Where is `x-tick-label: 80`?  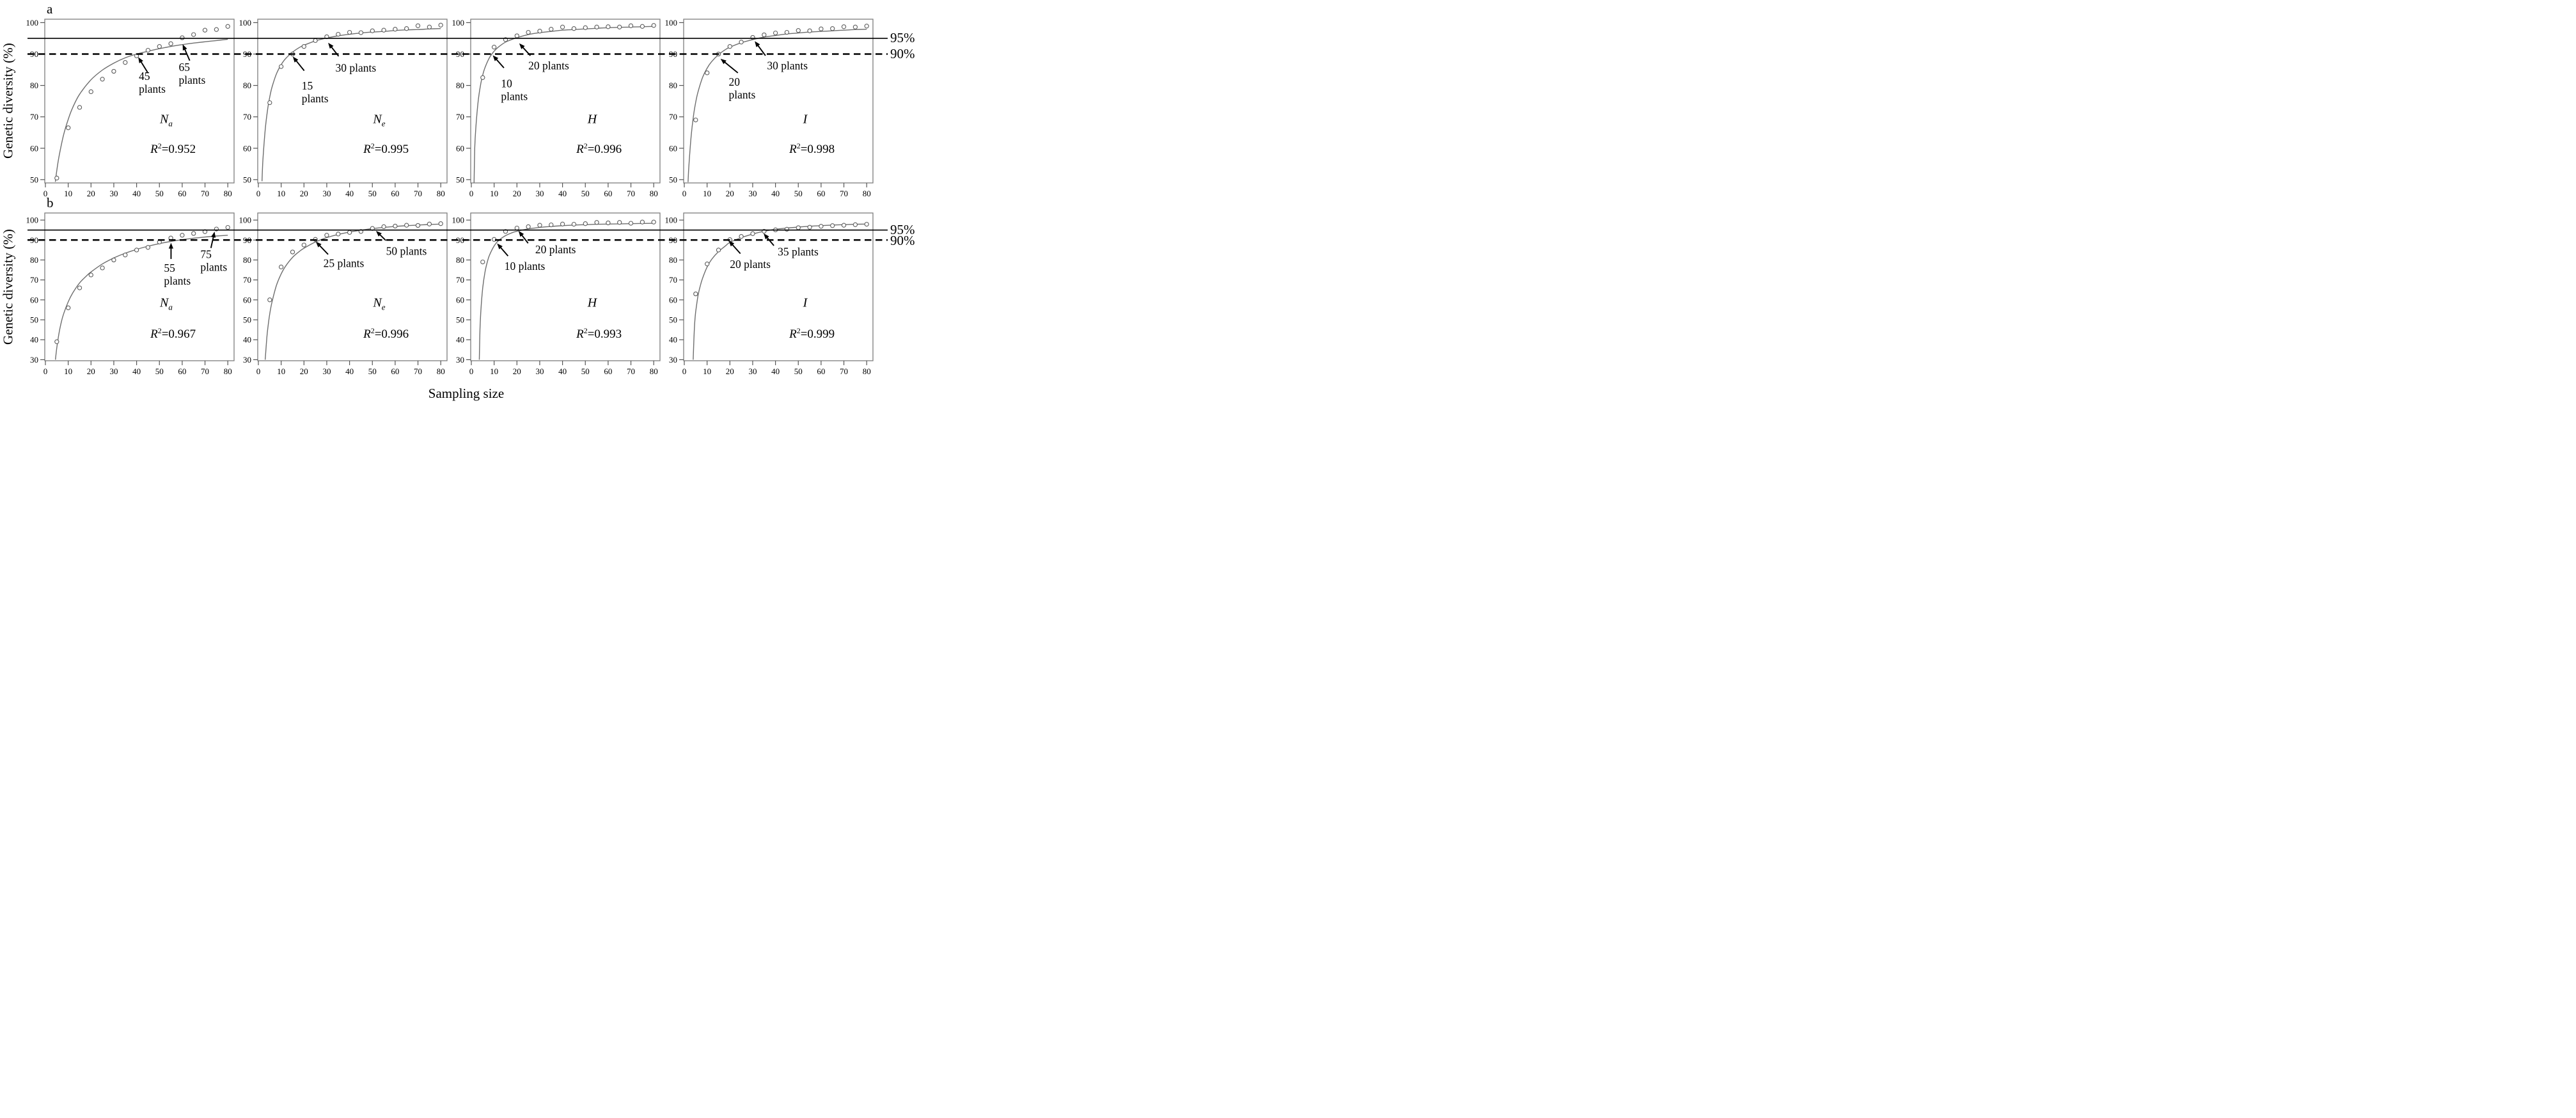
x-tick-label: 80 is located at coordinates (867, 371).